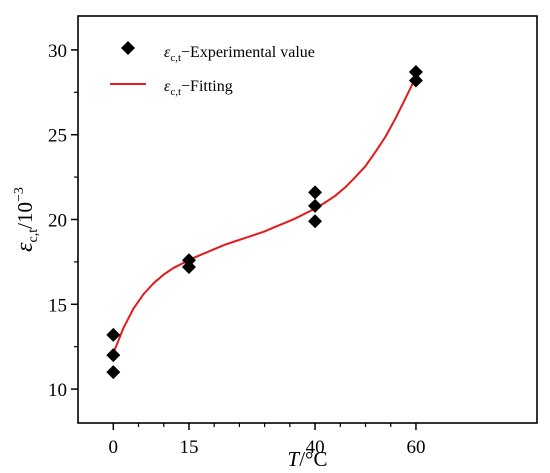 This screenshot has width=550, height=473. What do you see at coordinates (114, 447) in the screenshot?
I see `x-tick-label: 0` at bounding box center [114, 447].